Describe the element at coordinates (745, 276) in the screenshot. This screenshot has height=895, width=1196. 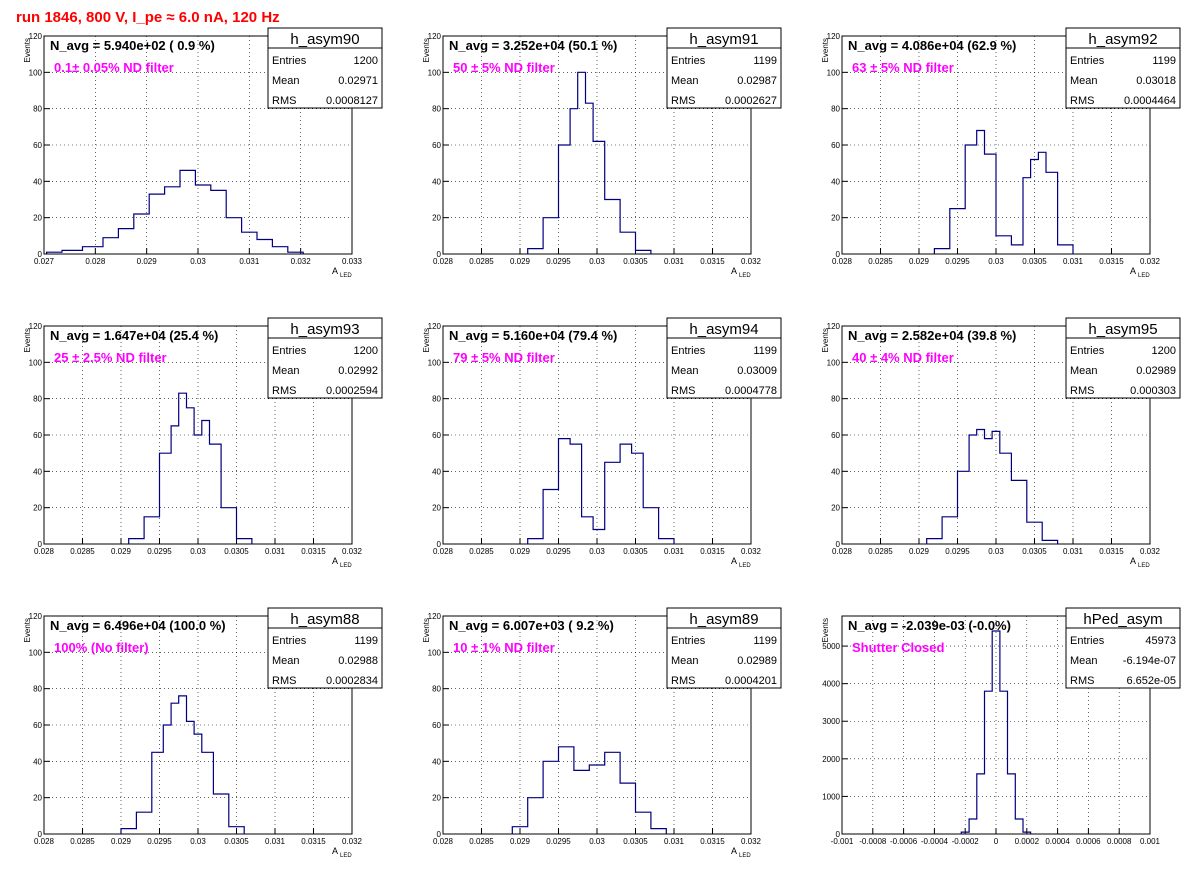
I see `x-axis-label-subscript: LED` at that location.